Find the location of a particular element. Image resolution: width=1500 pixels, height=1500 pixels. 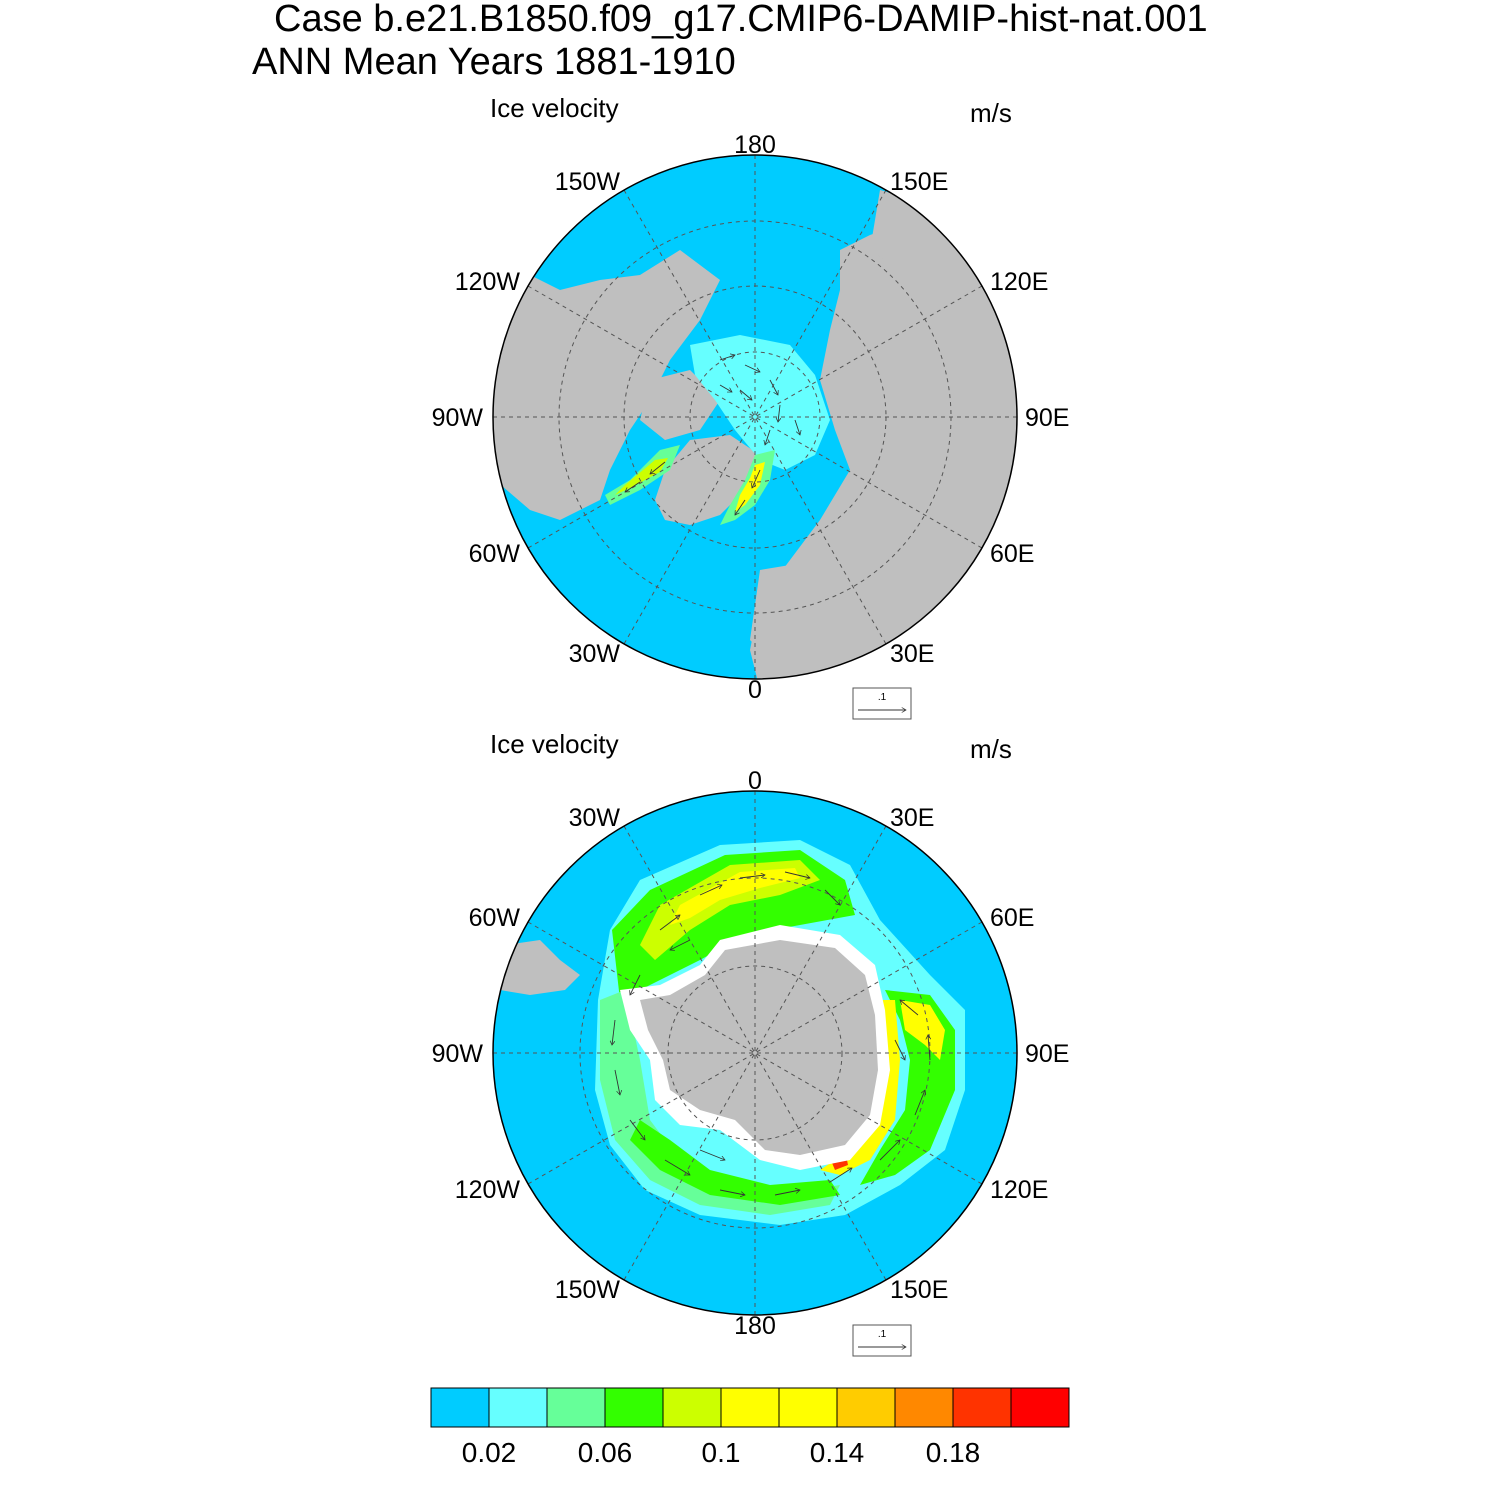

south-map is located at coordinates (755, 1053).